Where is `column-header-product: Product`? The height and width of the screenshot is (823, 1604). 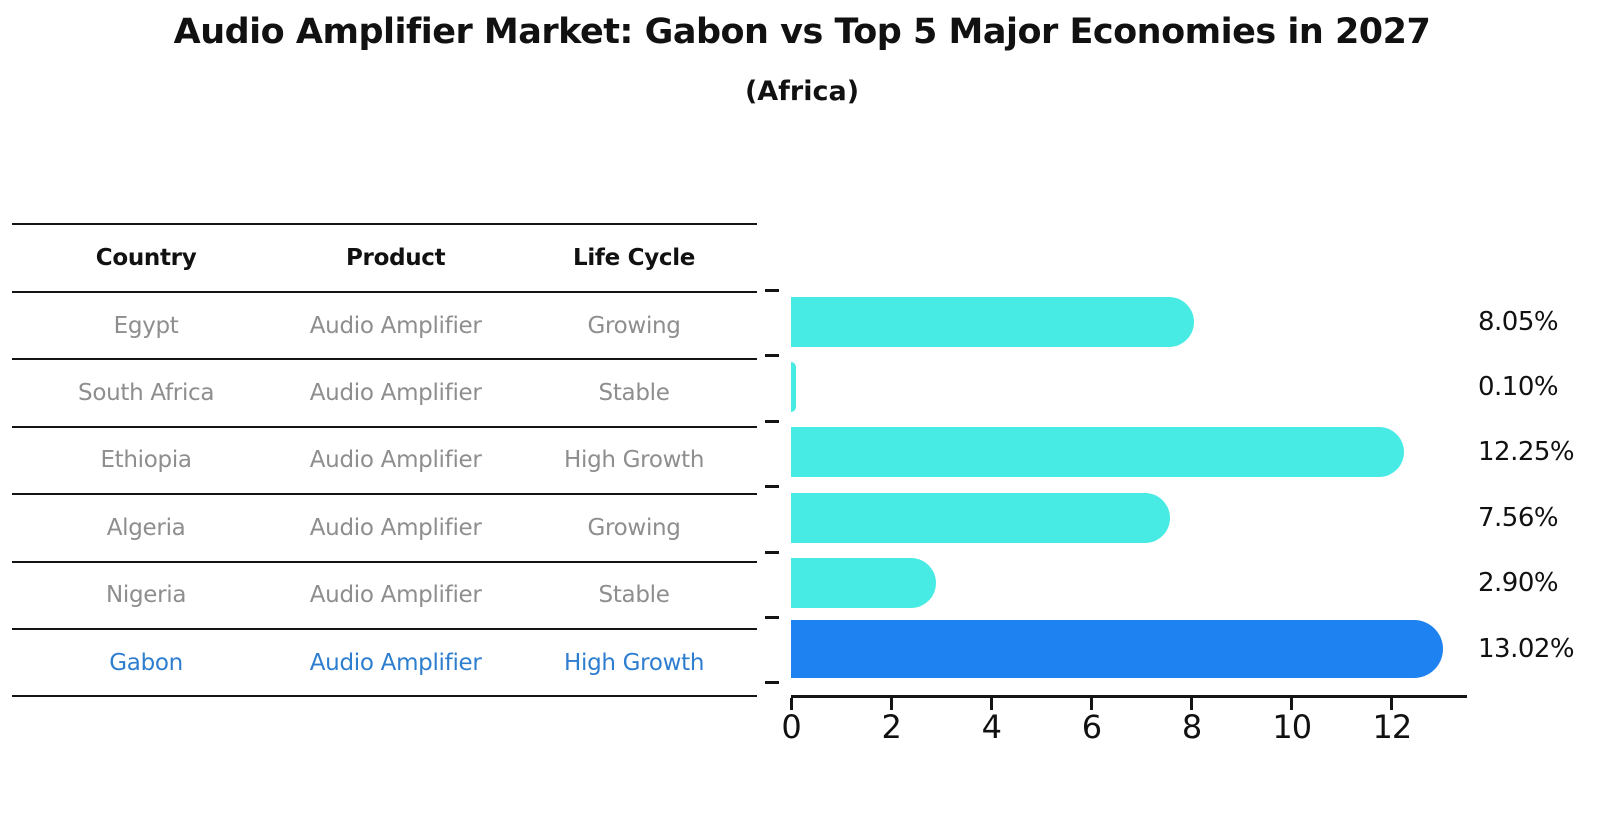 column-header-product: Product is located at coordinates (395, 258).